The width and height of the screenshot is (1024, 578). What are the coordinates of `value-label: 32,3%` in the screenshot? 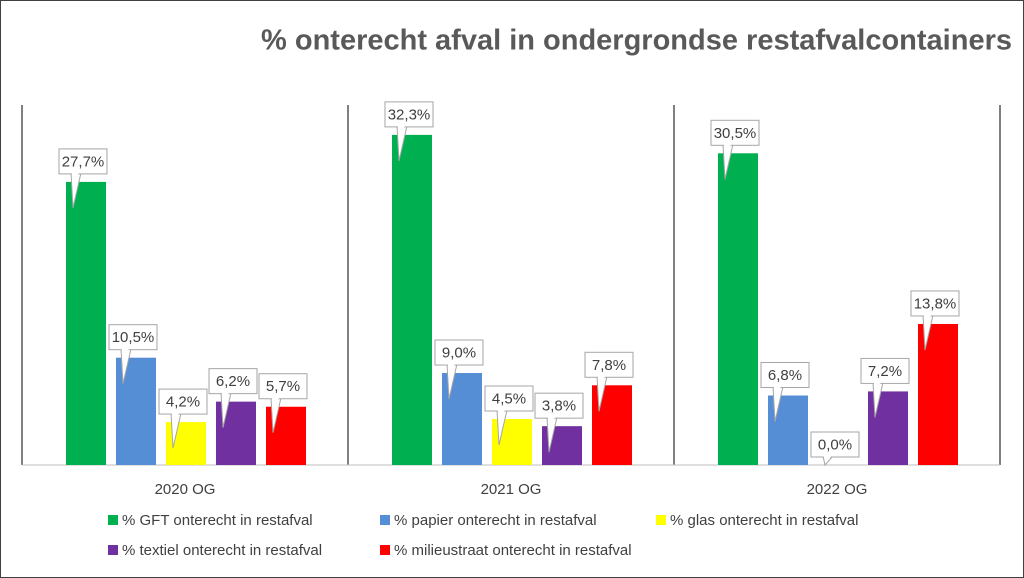 It's located at (409, 114).